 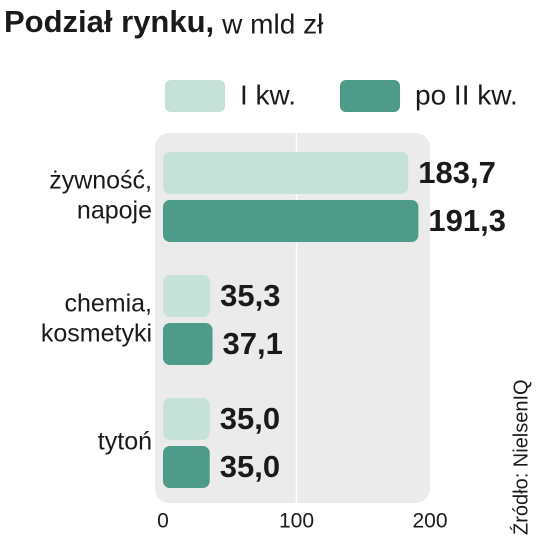 What do you see at coordinates (457, 172) in the screenshot?
I see `value-label: 183,7` at bounding box center [457, 172].